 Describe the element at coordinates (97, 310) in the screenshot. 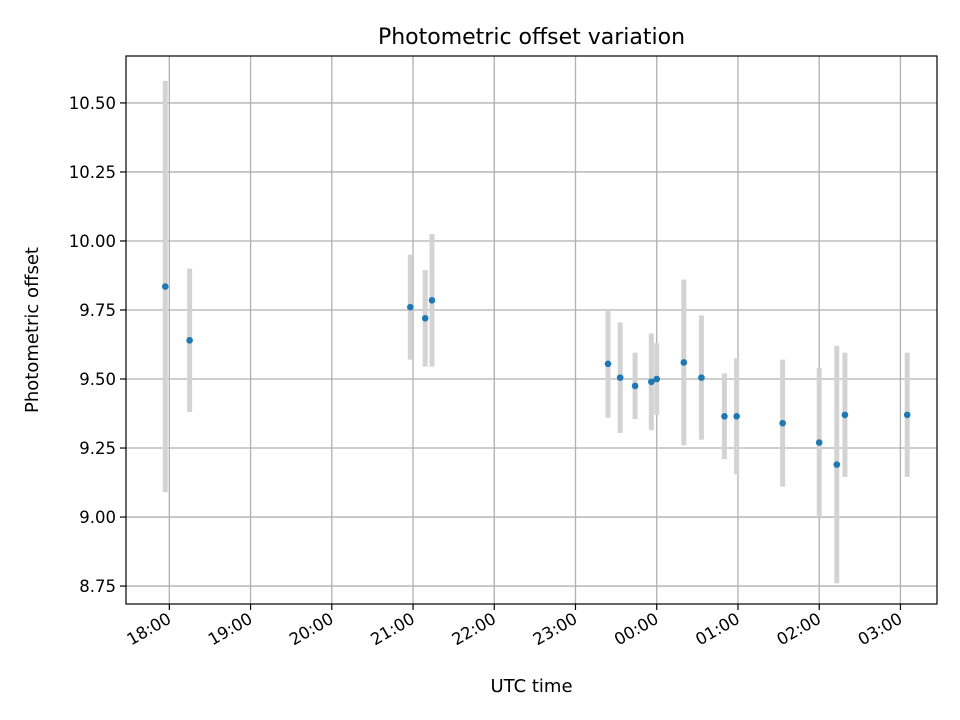

I see `y-tick-label: 9.75` at that location.